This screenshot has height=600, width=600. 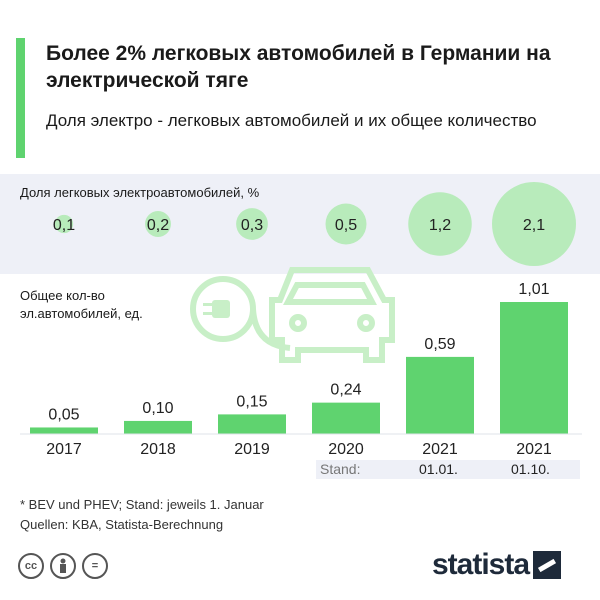 I want to click on stand-date-2: 01.10., so click(x=530, y=469).